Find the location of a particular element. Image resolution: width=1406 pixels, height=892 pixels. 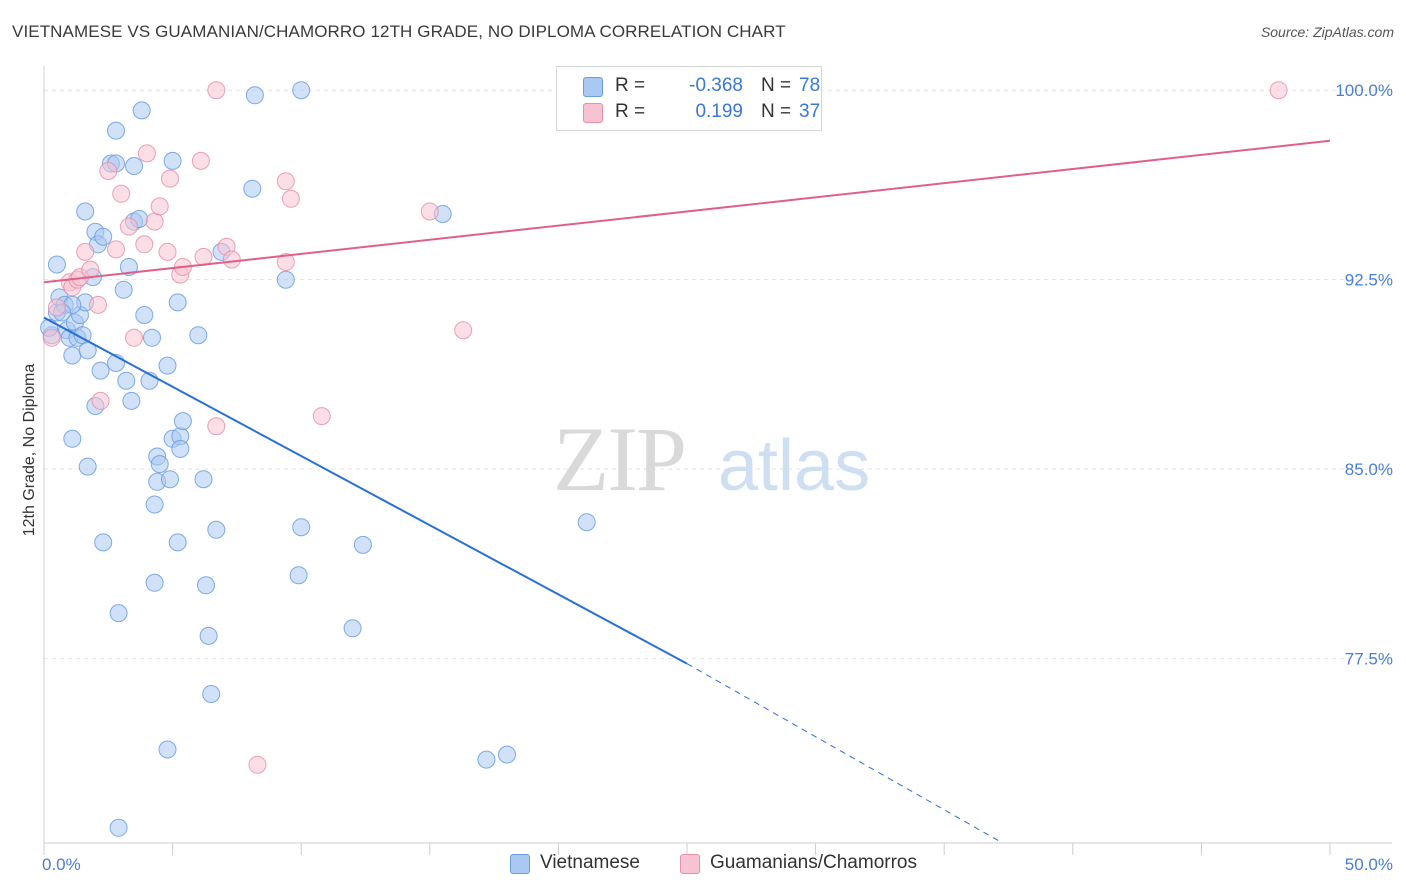

y-tick-label: 77.5% is located at coordinates (1369, 659).